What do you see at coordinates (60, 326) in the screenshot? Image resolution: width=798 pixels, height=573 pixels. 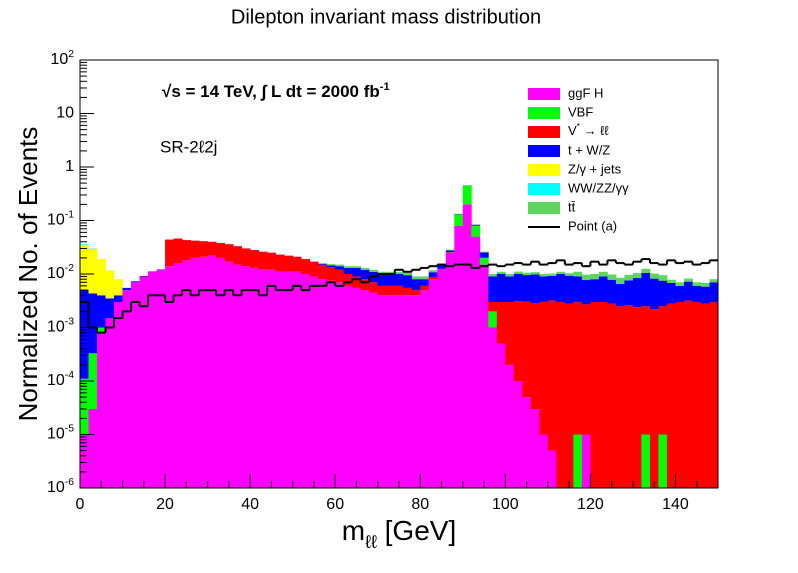 I see `y-tick-label: 10⁻³` at bounding box center [60, 326].